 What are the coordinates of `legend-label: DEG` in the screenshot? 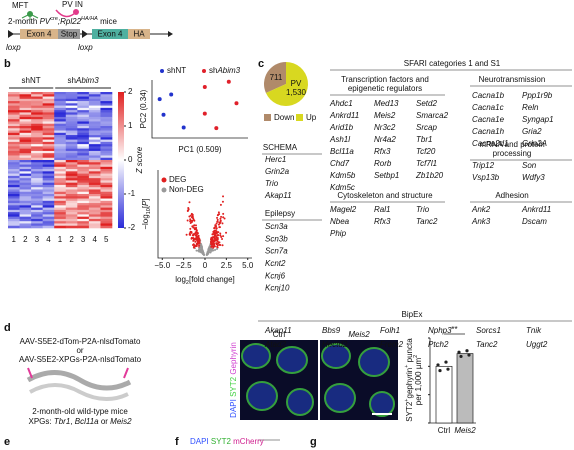 It's located at (177, 179).